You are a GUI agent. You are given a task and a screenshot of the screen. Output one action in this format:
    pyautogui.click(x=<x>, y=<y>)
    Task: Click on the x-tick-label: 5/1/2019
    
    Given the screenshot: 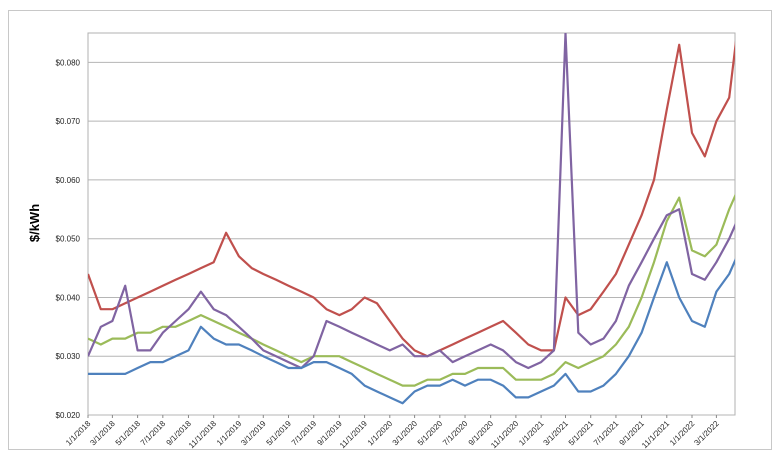 What is the action you would take?
    pyautogui.click(x=279, y=433)
    